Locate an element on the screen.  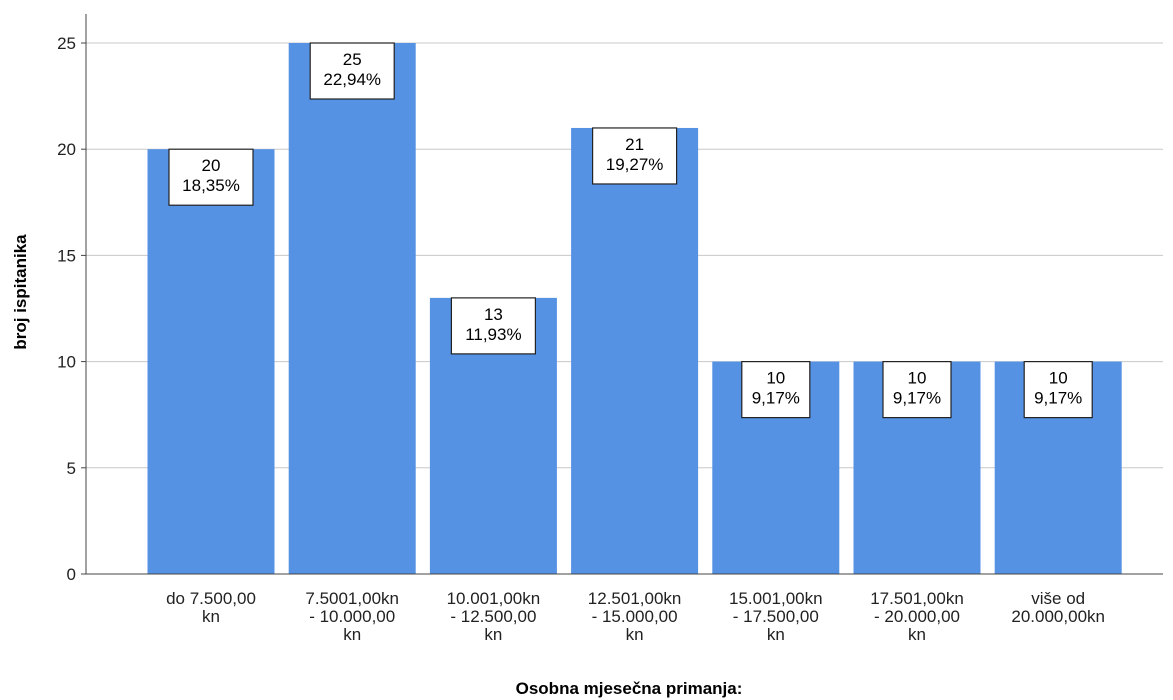
data-label-percent: 18,35% is located at coordinates (211, 185).